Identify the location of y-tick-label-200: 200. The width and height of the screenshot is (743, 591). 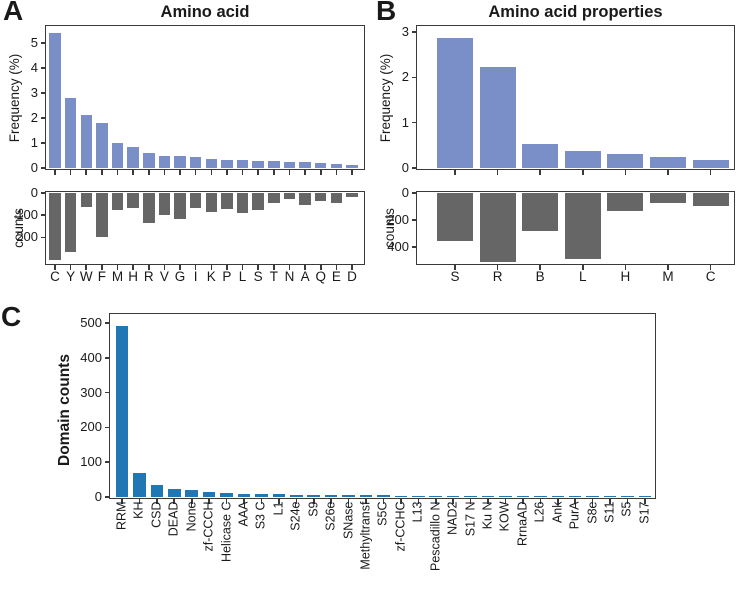
(398, 219).